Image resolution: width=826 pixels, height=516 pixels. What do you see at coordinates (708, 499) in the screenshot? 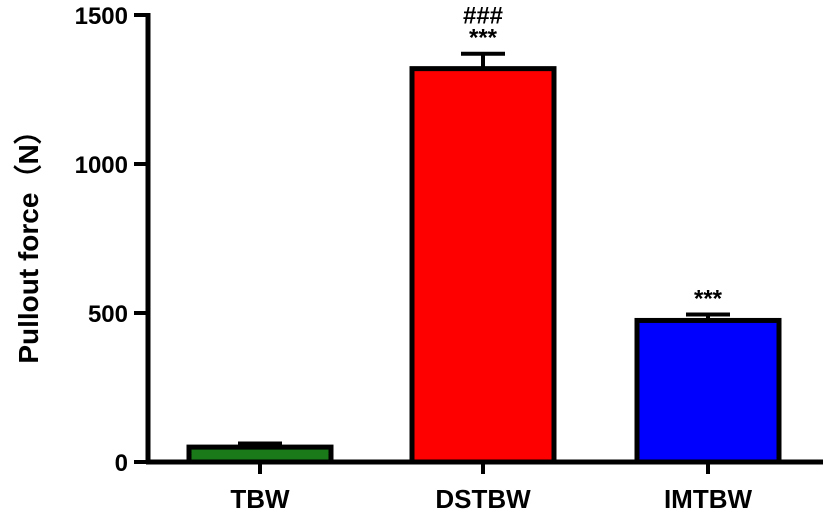
I see `x-tick-label-imtbw: IMTBW` at bounding box center [708, 499].